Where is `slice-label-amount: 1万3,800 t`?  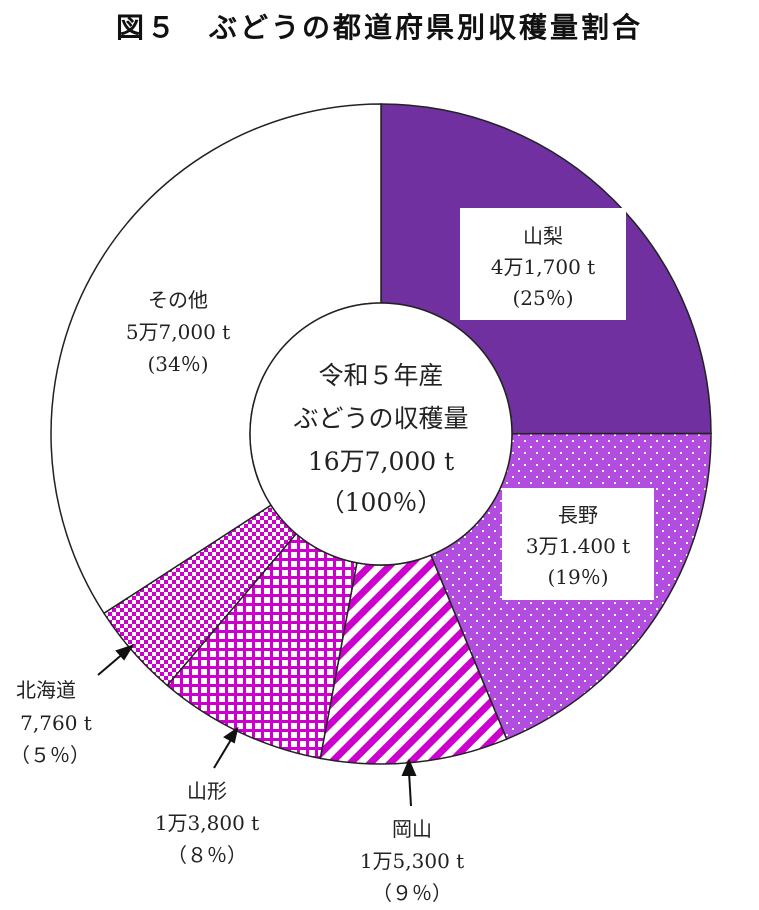
slice-label-amount: 1万3,800 t is located at coordinates (207, 823).